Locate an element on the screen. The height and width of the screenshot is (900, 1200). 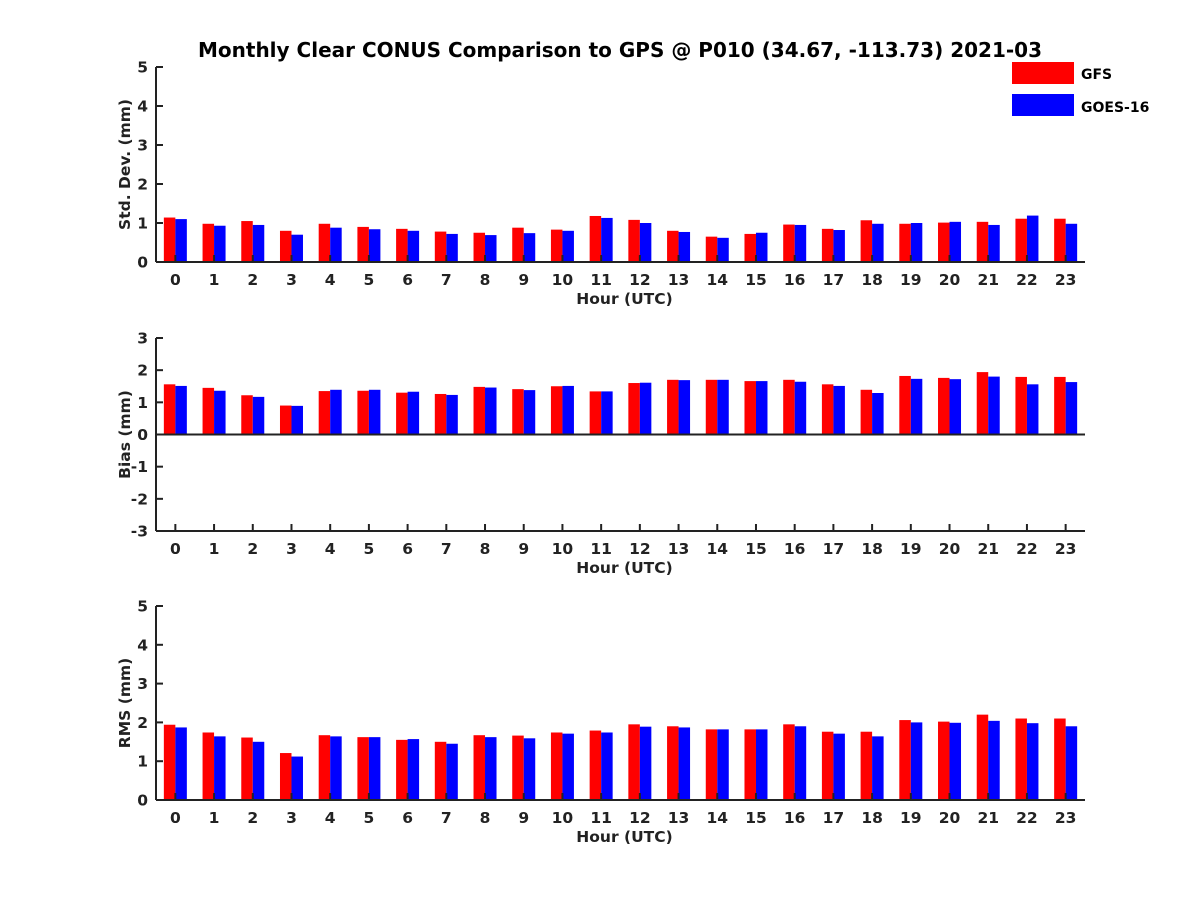
y-tick-label: 2 is located at coordinates (142, 371).